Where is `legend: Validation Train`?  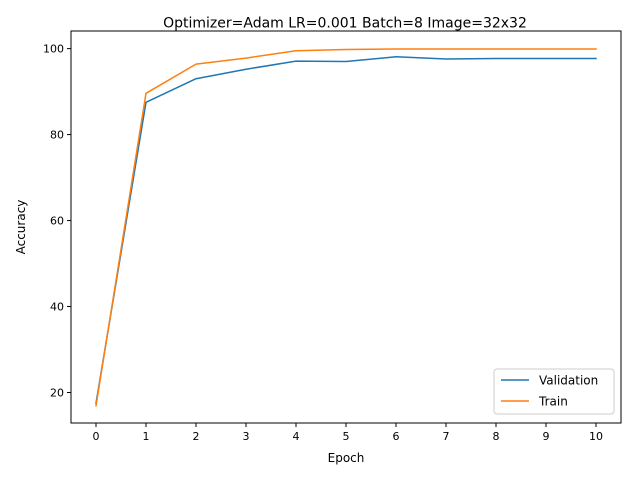
legend: Validation Train is located at coordinates (554, 391).